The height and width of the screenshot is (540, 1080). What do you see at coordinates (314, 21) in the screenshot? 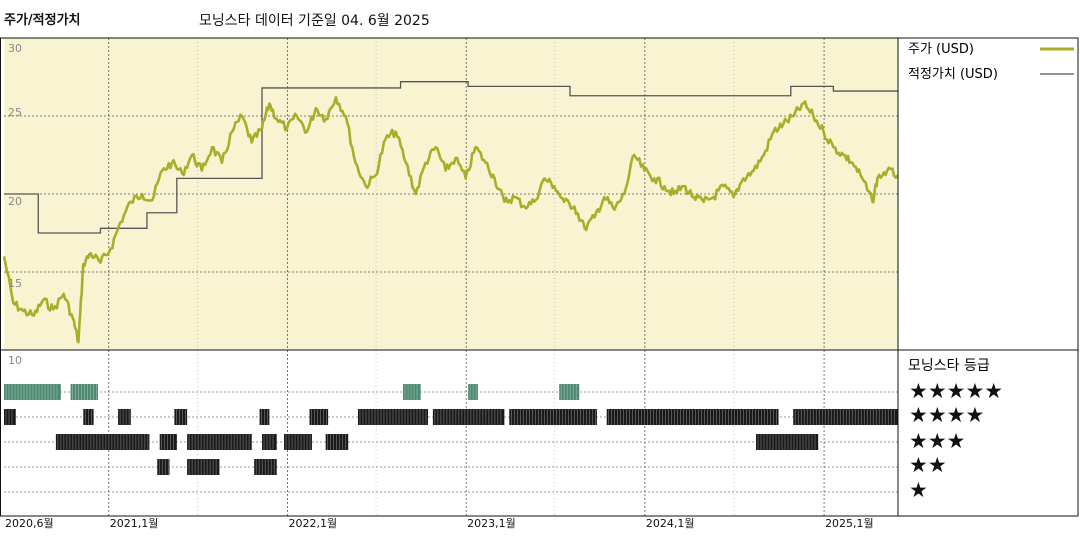
I see `chart-subtitle: 모닝스타 데이터 기준일 04. 6월 2025` at bounding box center [314, 21].